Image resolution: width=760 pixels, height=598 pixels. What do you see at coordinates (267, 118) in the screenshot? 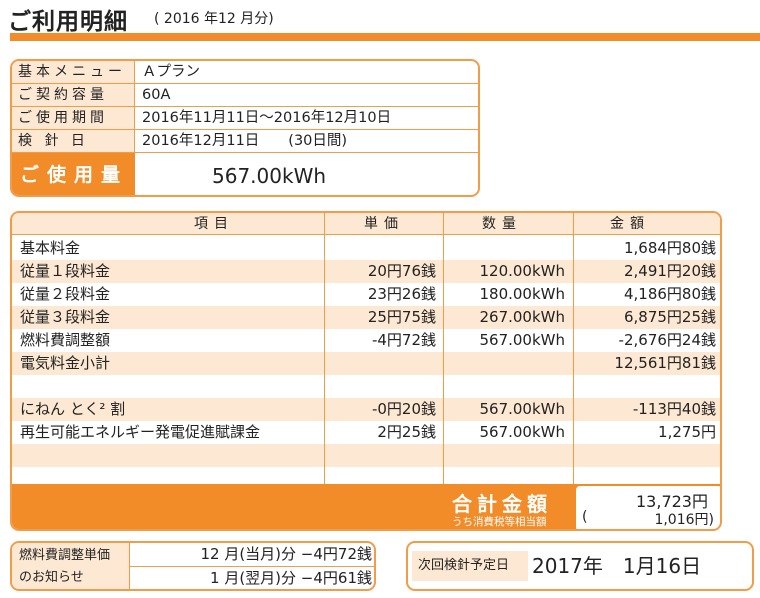
I see `info-value: 2016年11月11日～2016年12月10日` at bounding box center [267, 118].